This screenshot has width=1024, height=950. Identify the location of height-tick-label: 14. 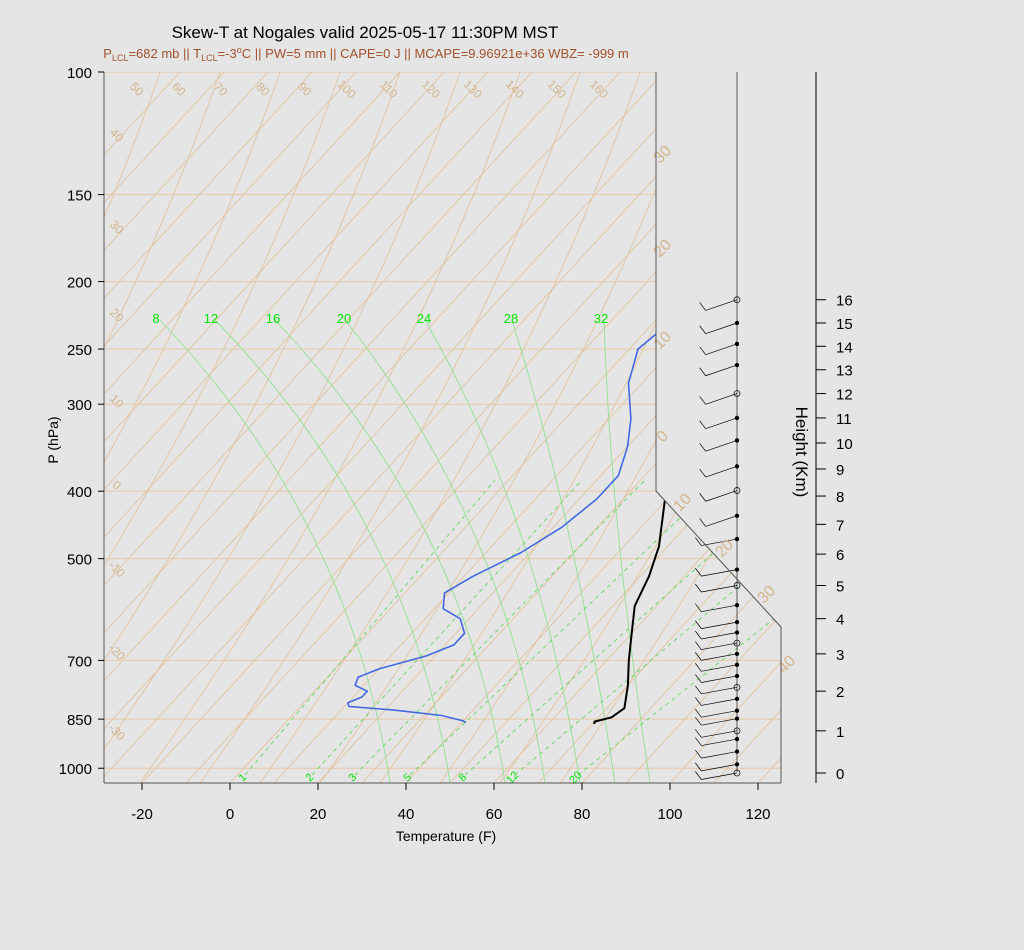
(844, 347).